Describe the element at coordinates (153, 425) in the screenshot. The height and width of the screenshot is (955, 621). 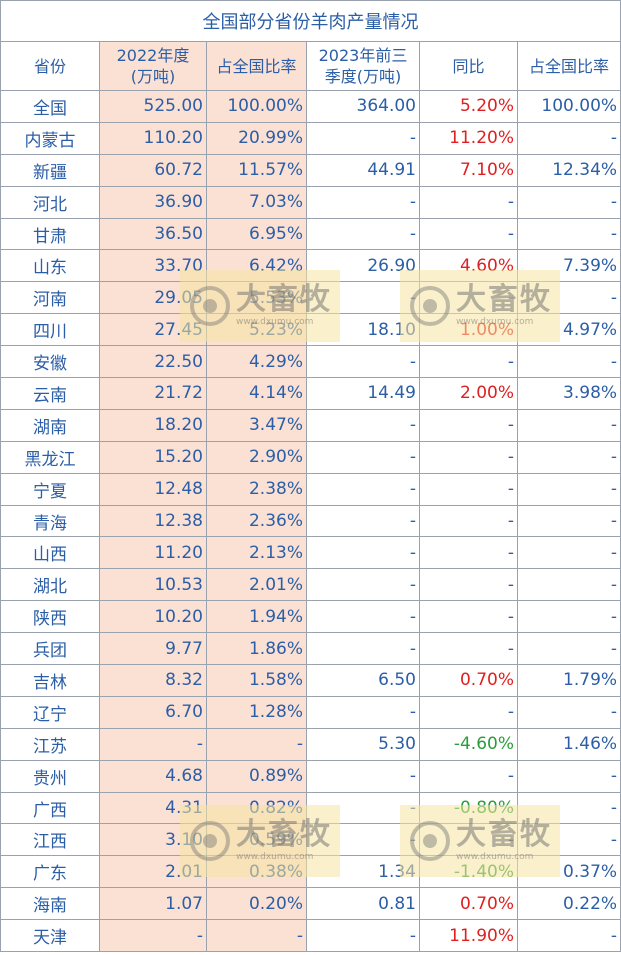
I see `value-cell: 18.20` at that location.